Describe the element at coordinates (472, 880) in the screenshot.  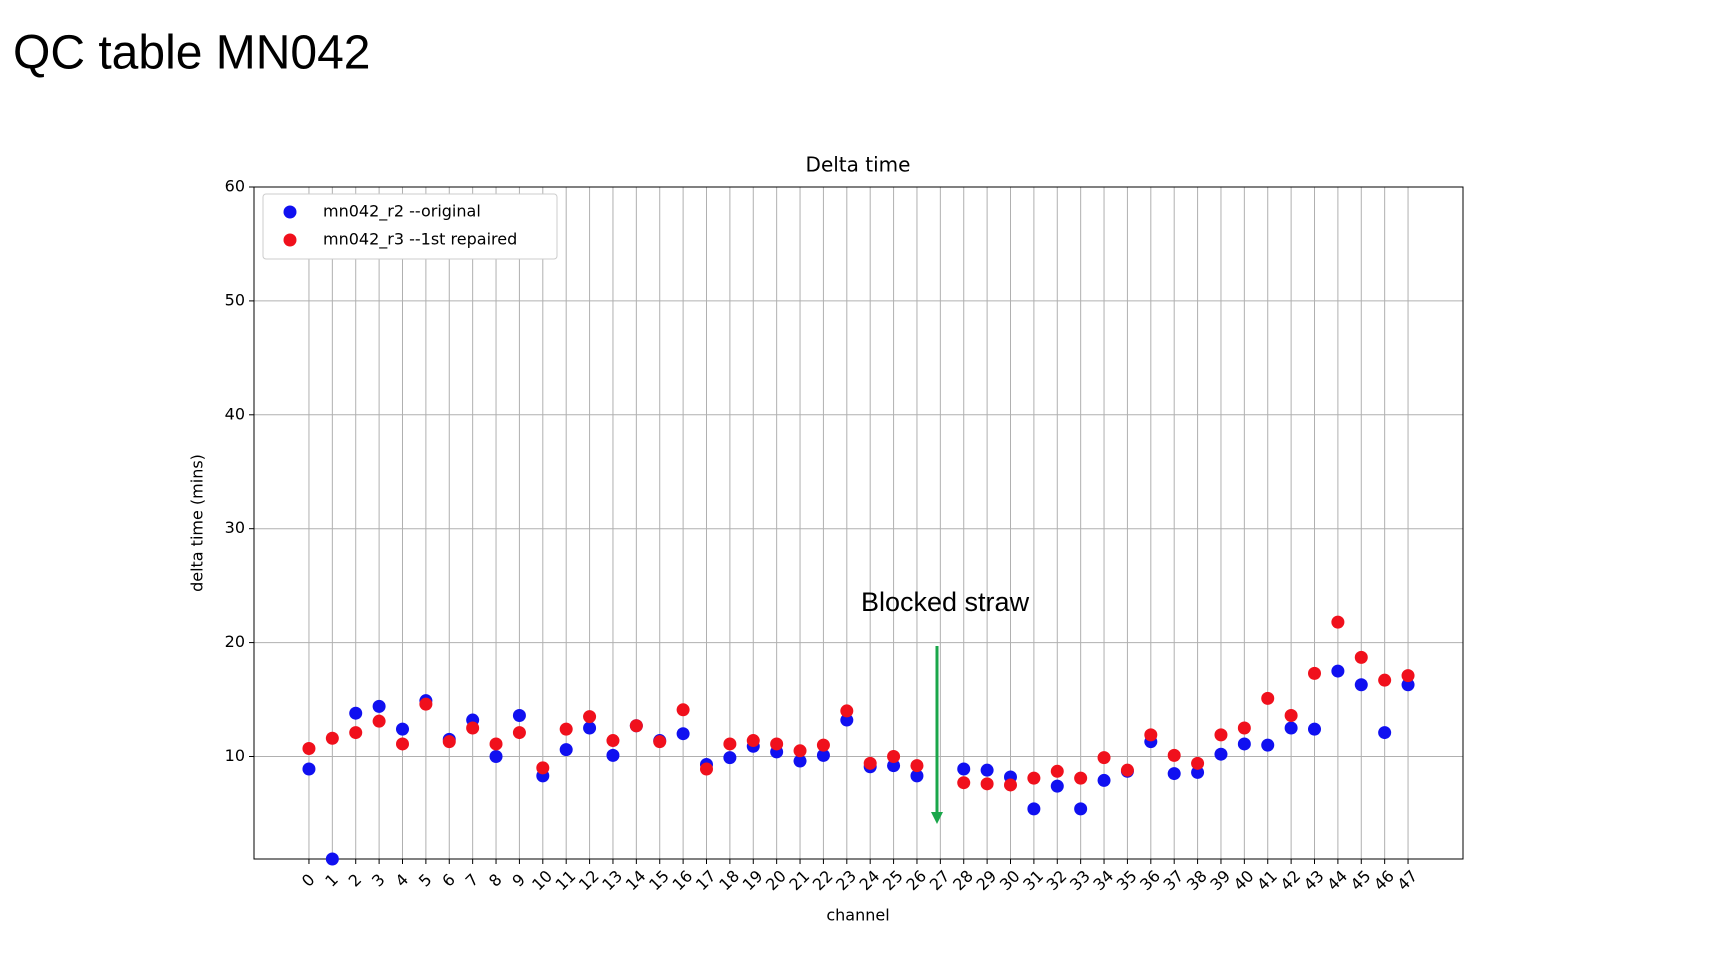
I see `x-tick-label: 7` at that location.